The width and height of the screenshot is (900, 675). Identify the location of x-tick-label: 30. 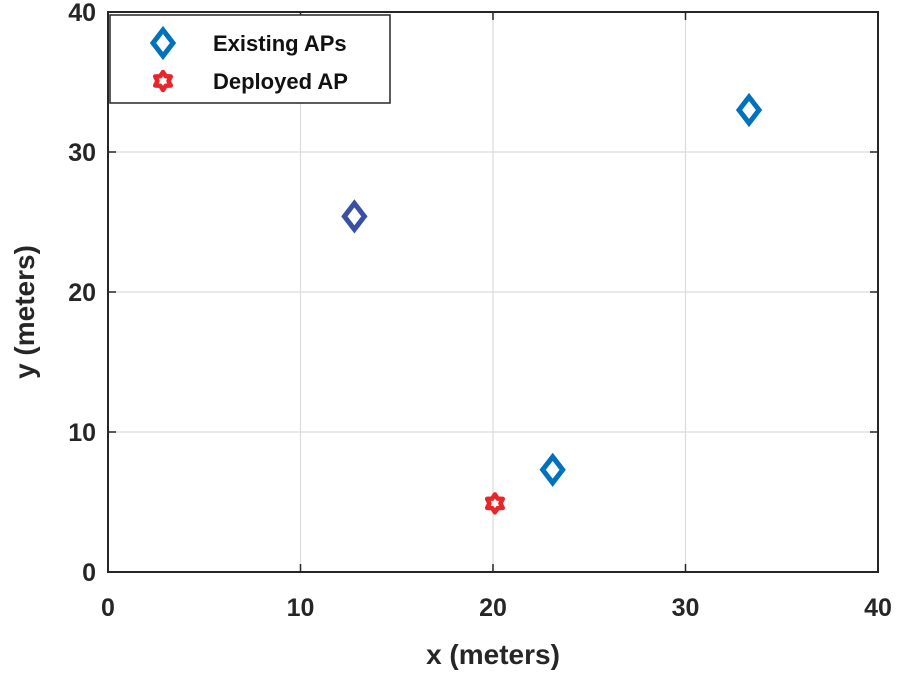
(686, 608).